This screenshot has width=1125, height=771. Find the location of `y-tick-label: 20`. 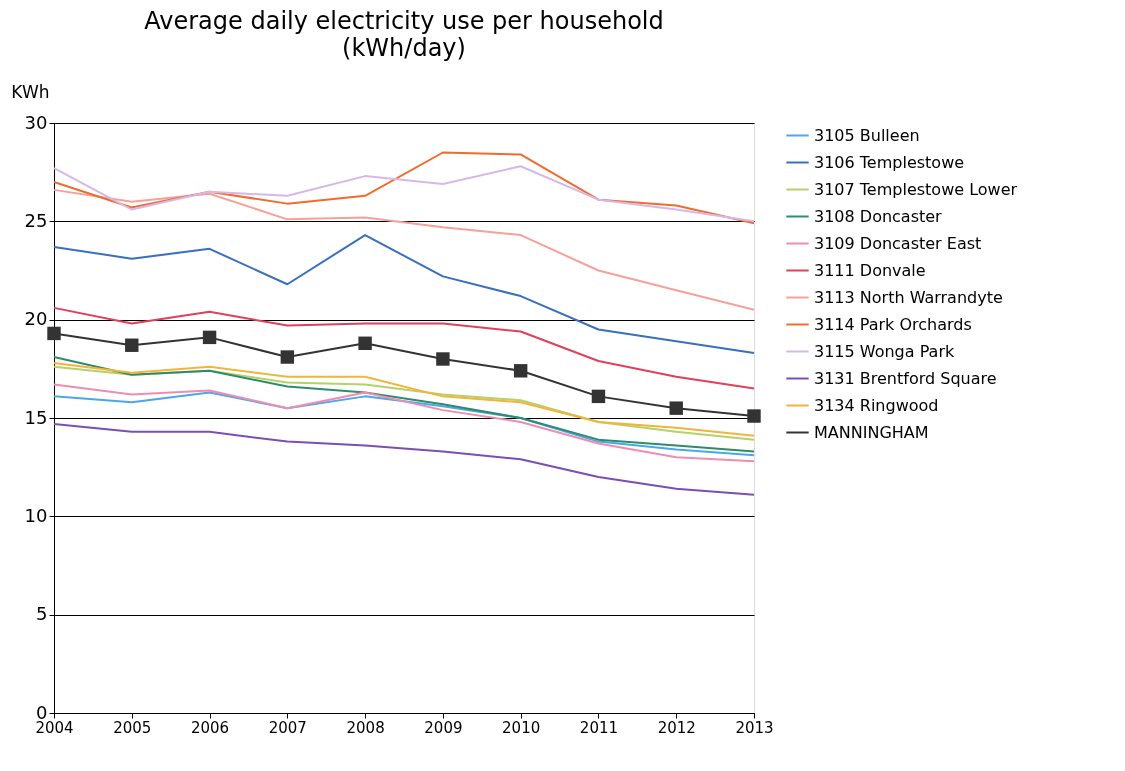

y-tick-label: 20 is located at coordinates (36, 319).